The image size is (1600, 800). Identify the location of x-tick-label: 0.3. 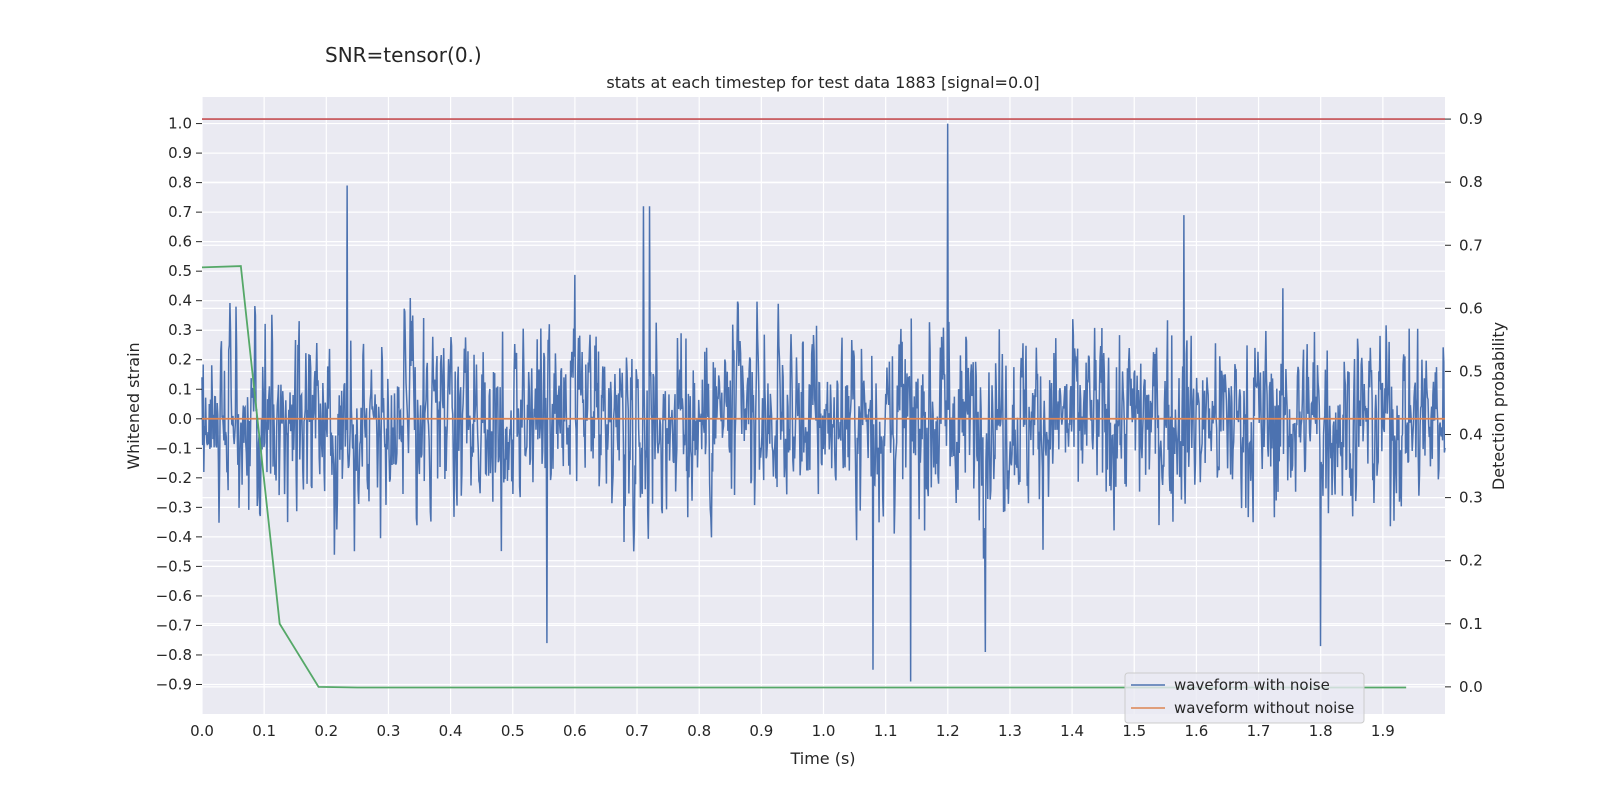
(389, 731).